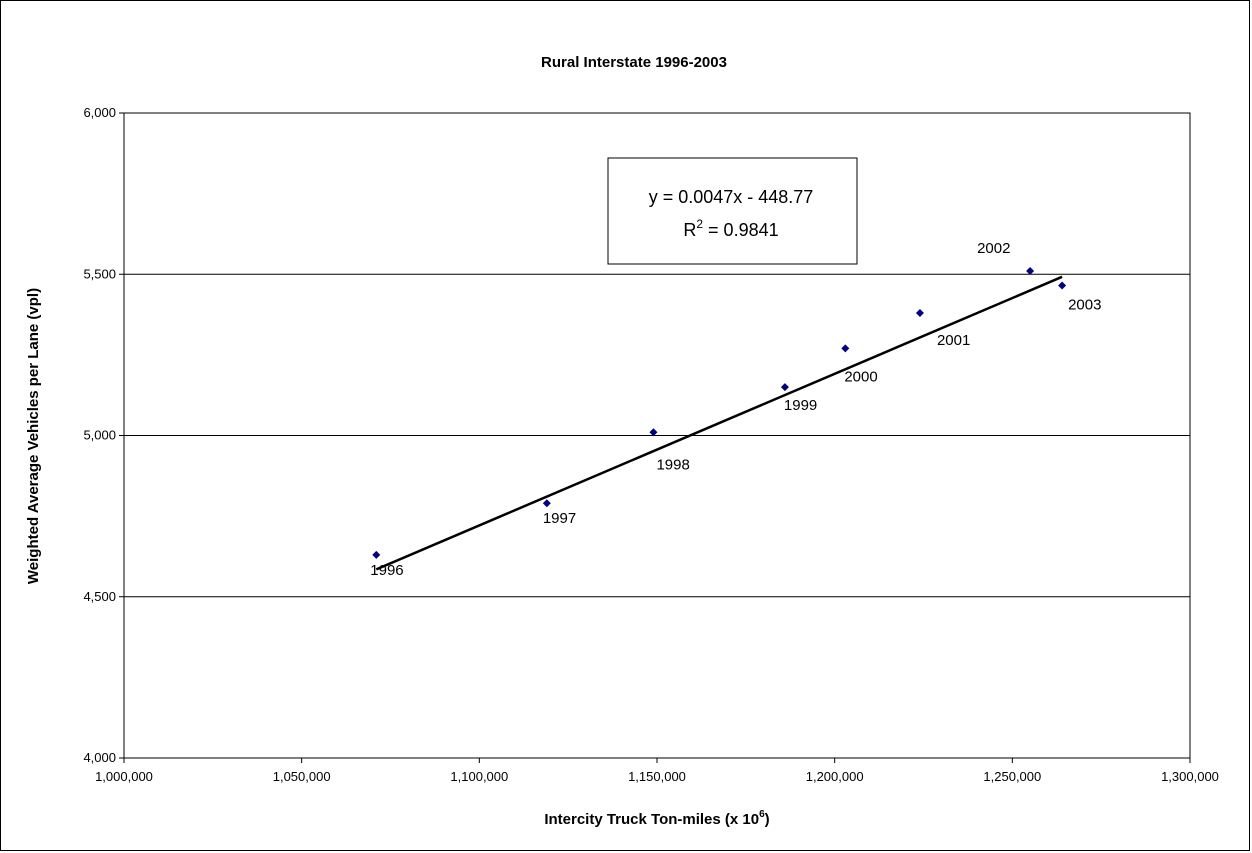  Describe the element at coordinates (845, 348) in the screenshot. I see `data-point-2000` at that location.